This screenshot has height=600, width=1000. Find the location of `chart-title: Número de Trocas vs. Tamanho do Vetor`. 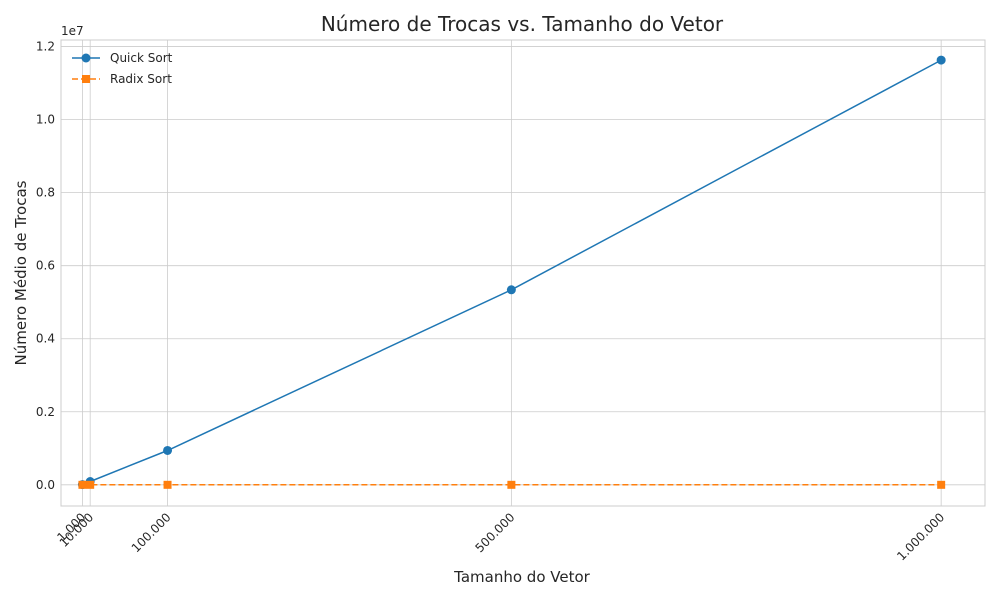

chart-title: Número de Trocas vs. Tamanho do Vetor is located at coordinates (522, 24).